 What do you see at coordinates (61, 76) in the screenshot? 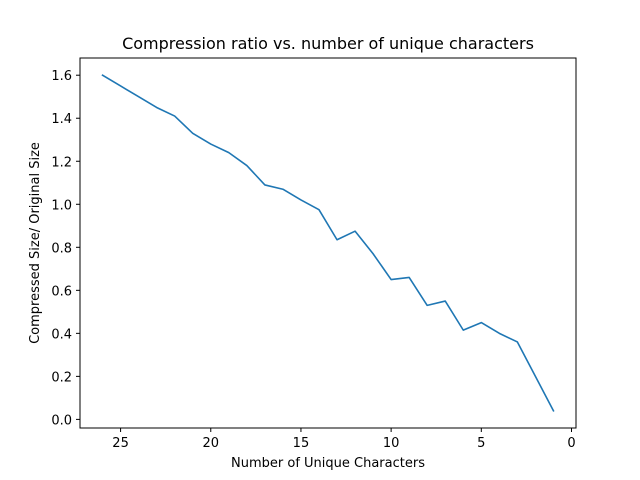
I see `y-tick-label: 1.6` at bounding box center [61, 76].